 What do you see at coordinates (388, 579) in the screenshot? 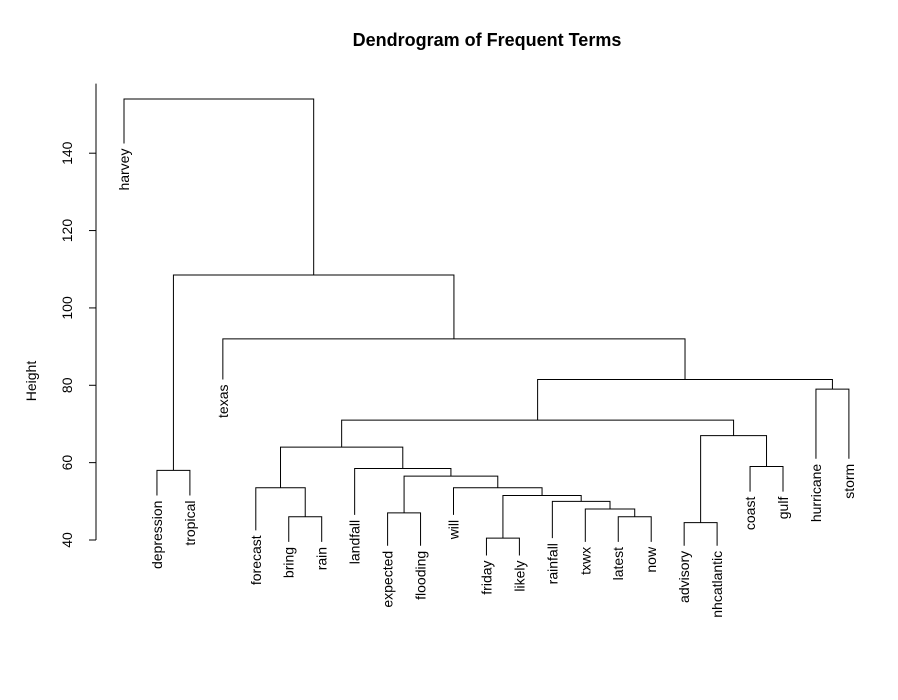
I see `leaf-label-expected: expected` at bounding box center [388, 579].